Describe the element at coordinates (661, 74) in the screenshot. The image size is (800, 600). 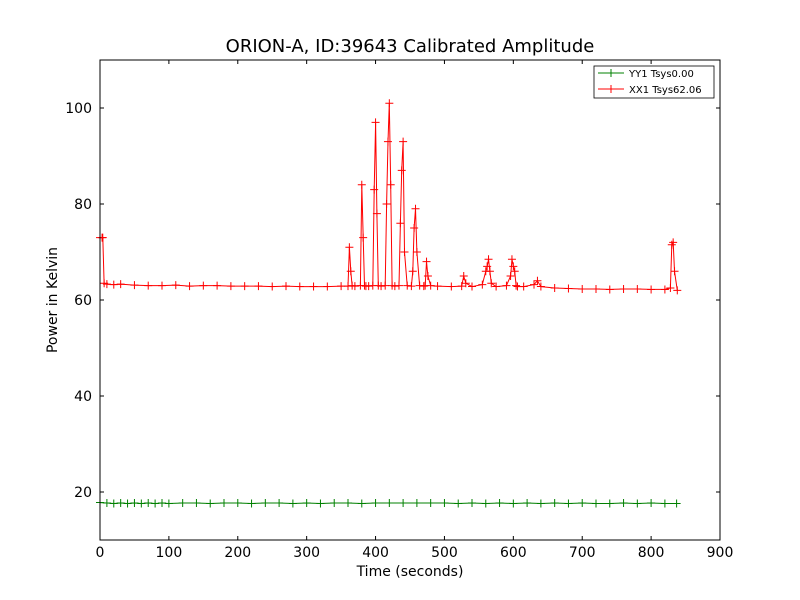
I see `legend-label-yy1: YY1 Tsys0.00` at that location.